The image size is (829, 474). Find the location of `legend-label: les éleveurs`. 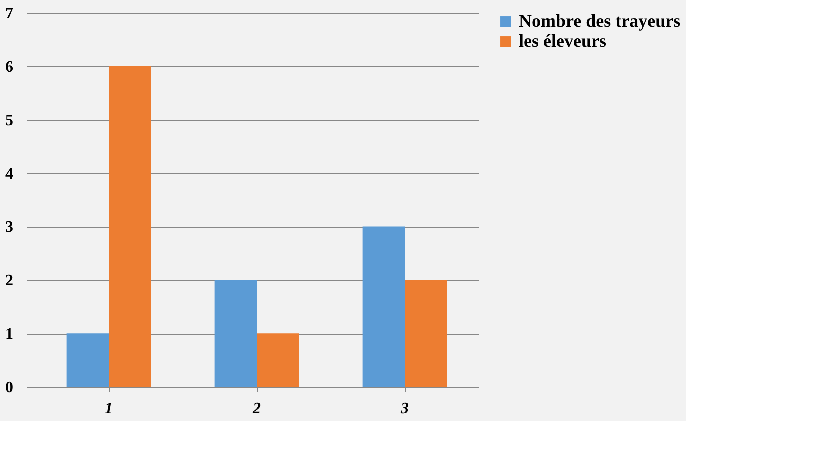

legend-label: les éleveurs is located at coordinates (562, 41).